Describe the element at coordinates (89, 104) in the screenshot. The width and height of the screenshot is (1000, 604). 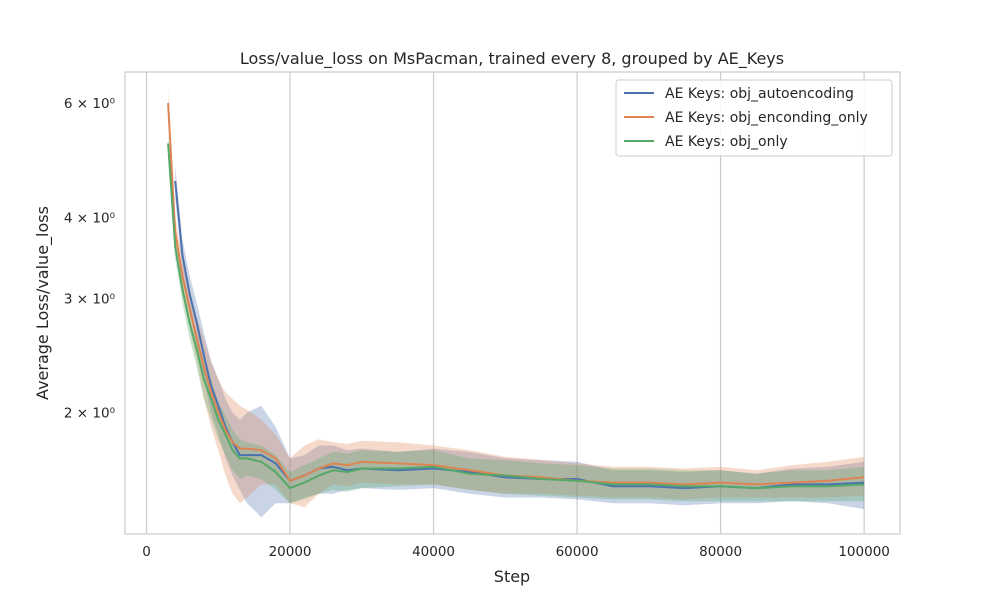
I see `y-tick-label: 6 × 10⁰` at that location.